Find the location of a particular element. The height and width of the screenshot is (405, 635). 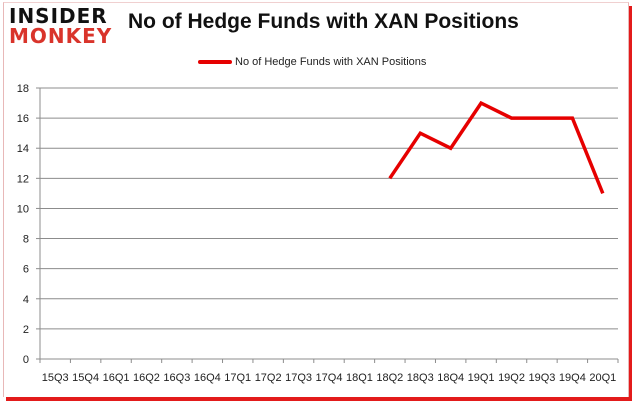

x-tick-label: 17Q2 is located at coordinates (268, 378).